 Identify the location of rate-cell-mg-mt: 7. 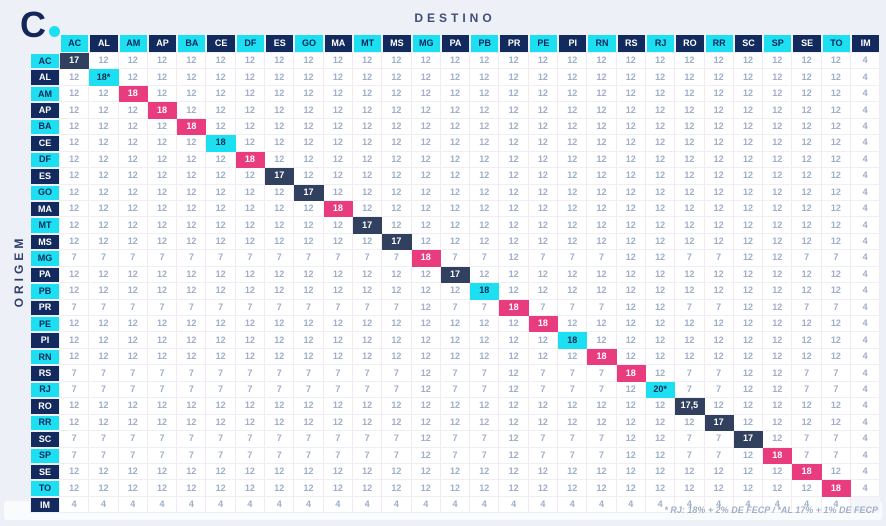
(367, 258).